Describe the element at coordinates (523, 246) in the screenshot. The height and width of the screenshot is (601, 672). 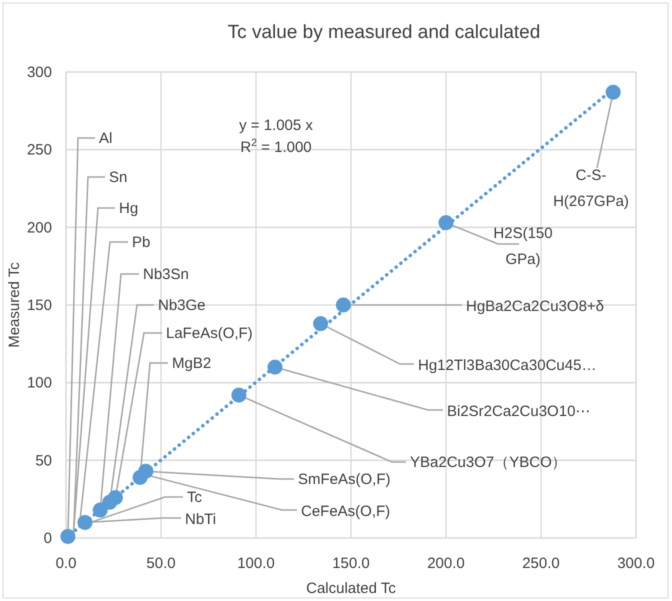
I see `annotation: H2S(150 GPa)` at that location.